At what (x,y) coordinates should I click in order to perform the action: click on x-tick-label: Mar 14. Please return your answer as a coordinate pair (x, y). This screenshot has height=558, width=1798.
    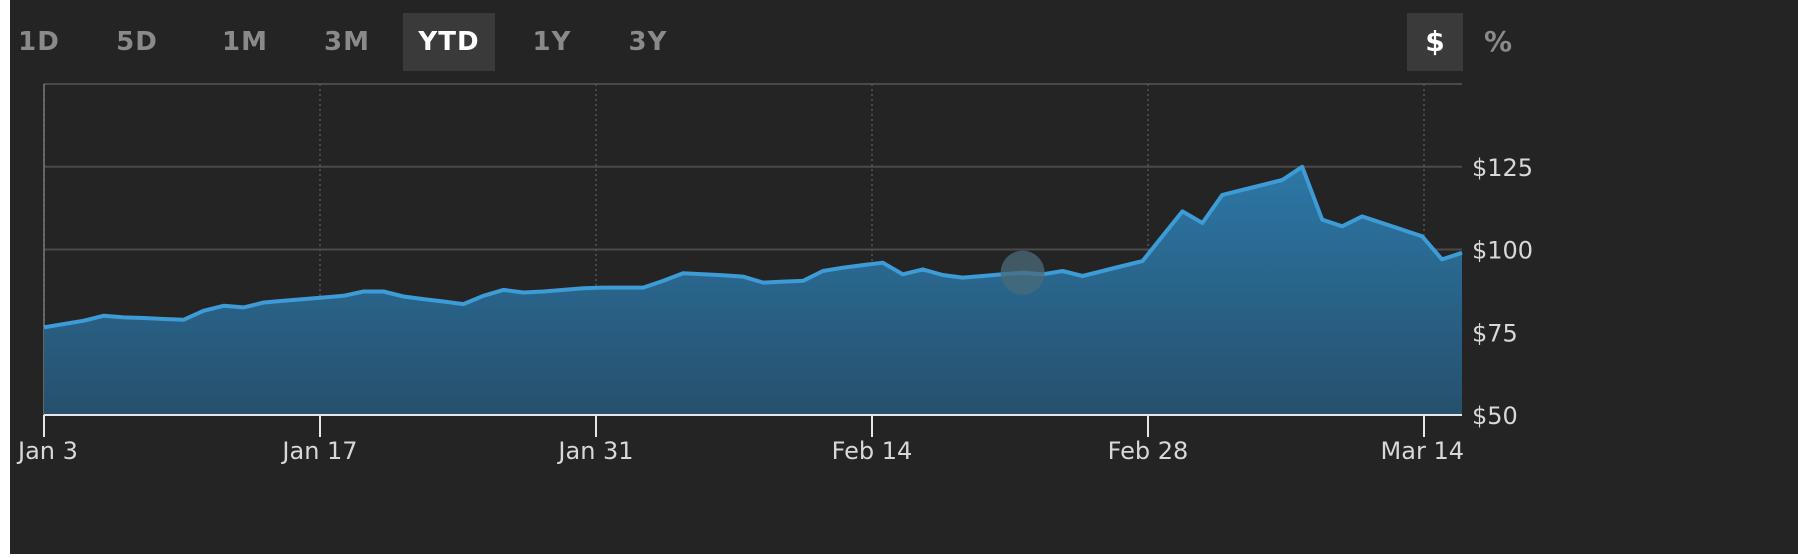
    Looking at the image, I should click on (1422, 451).